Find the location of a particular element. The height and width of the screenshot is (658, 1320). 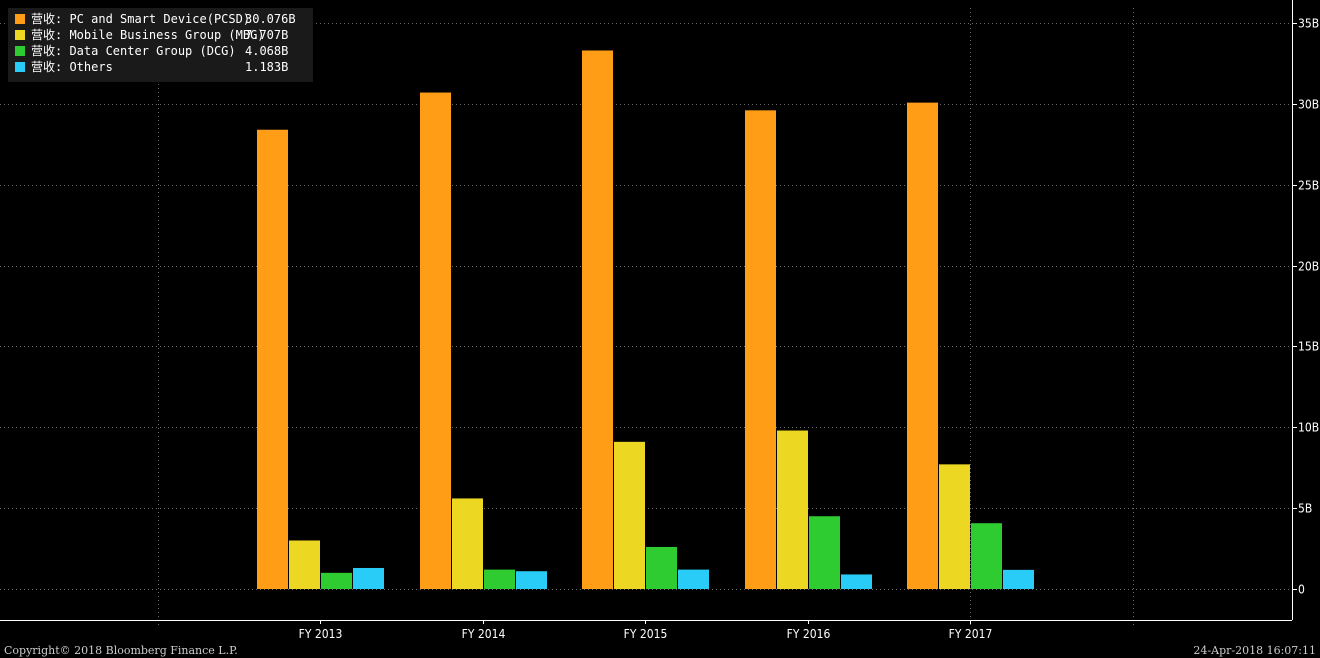

y-tick-label-5: 25B is located at coordinates (1308, 186).